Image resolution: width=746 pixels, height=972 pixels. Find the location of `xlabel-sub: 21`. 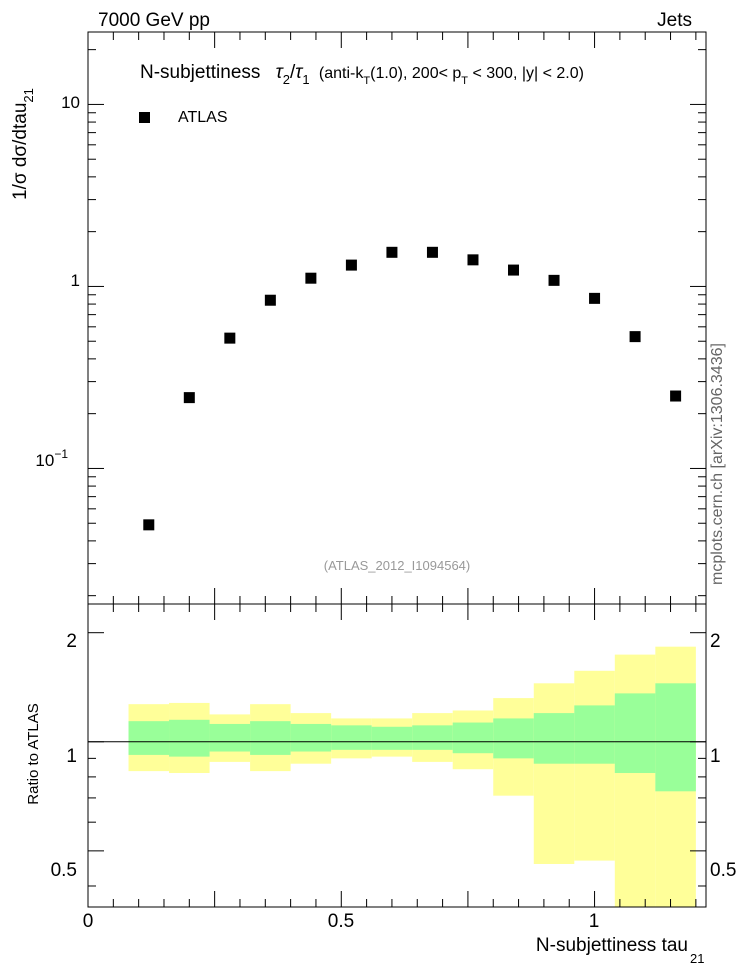

xlabel-sub: 21 is located at coordinates (697, 958).